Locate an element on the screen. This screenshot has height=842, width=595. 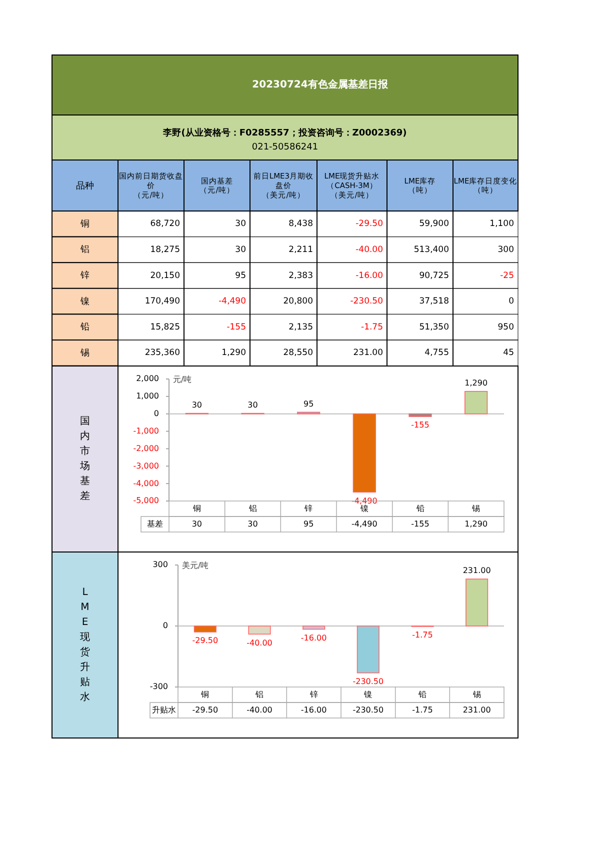
text: 20,800 is located at coordinates (298, 301).